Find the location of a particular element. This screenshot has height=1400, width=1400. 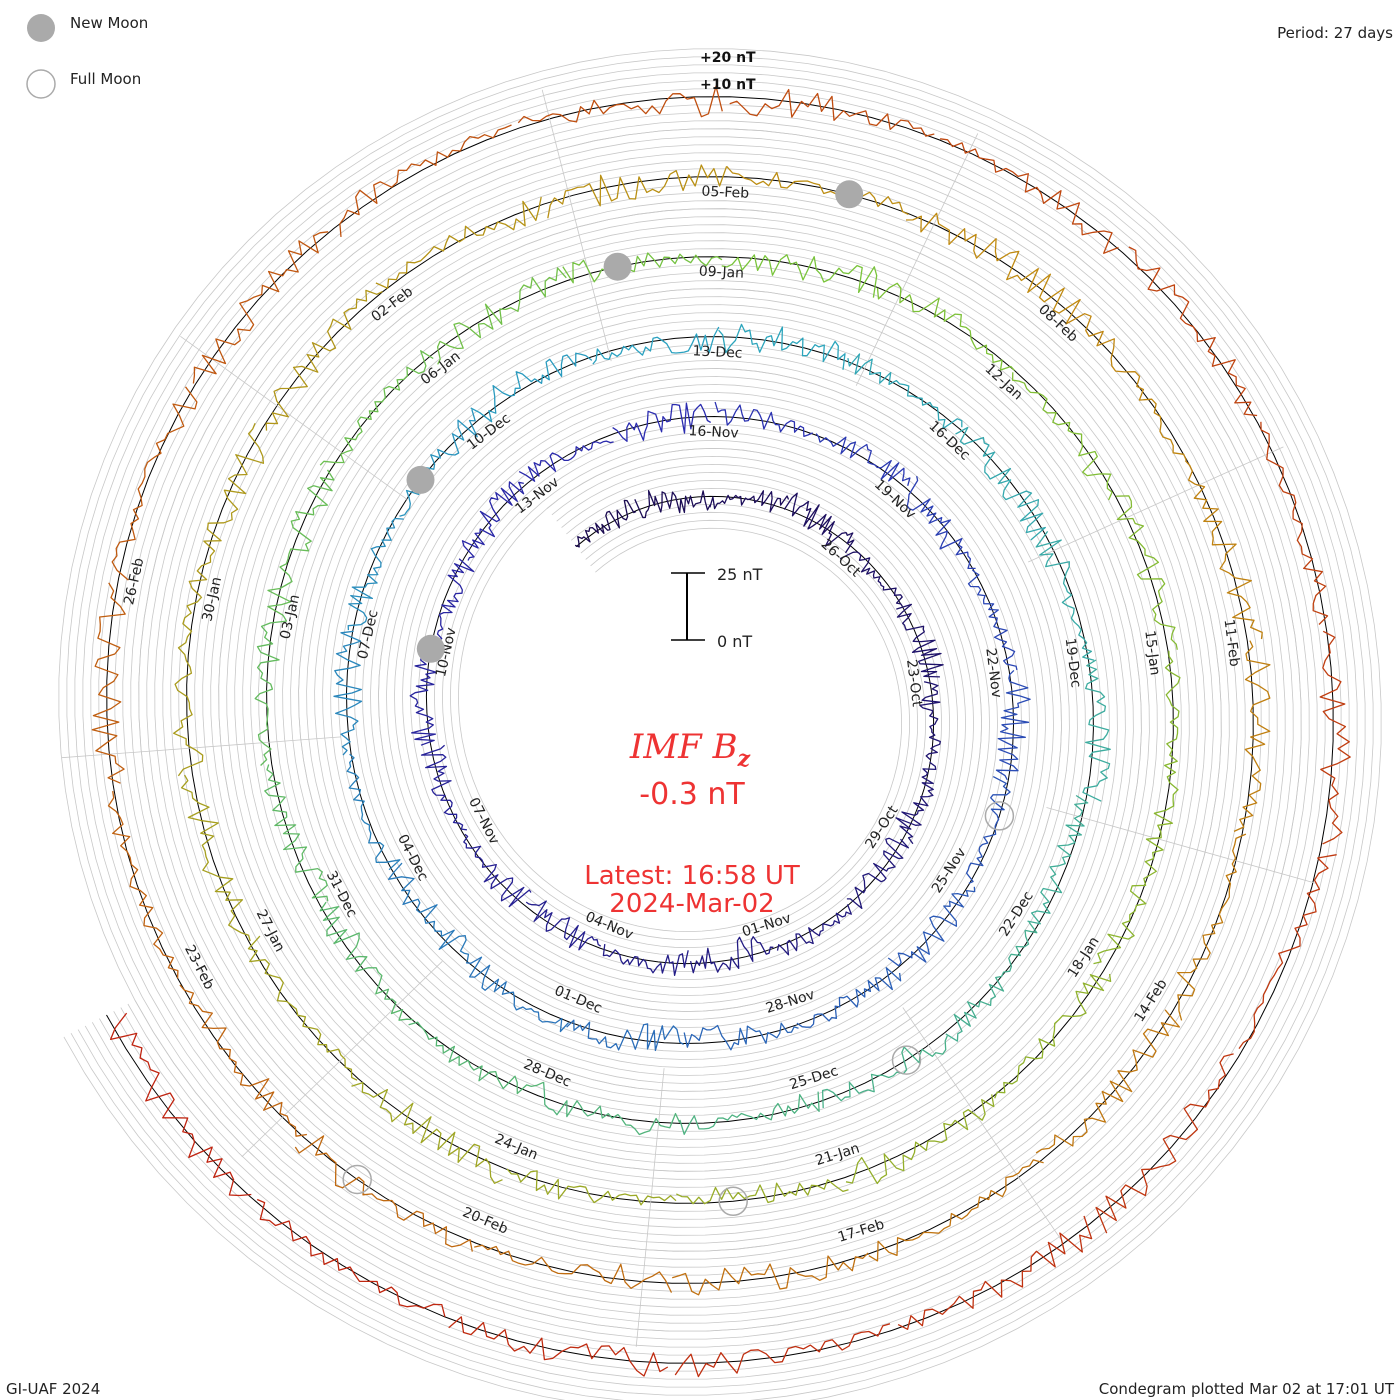

date-label: 23-Oct is located at coordinates (914, 683).